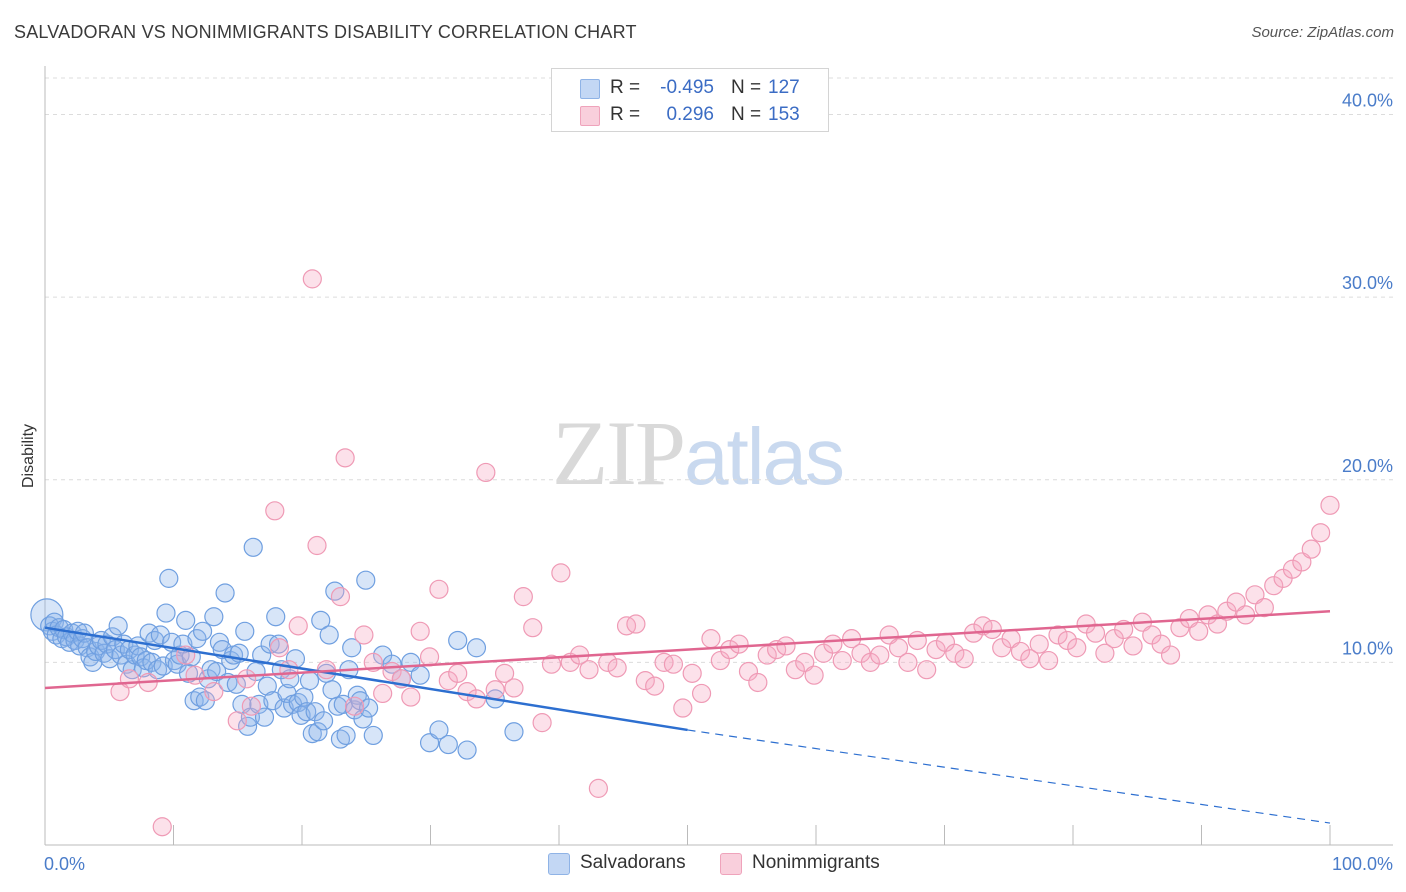 The height and width of the screenshot is (892, 1406). I want to click on y-axis-title: Disability, so click(28, 456).